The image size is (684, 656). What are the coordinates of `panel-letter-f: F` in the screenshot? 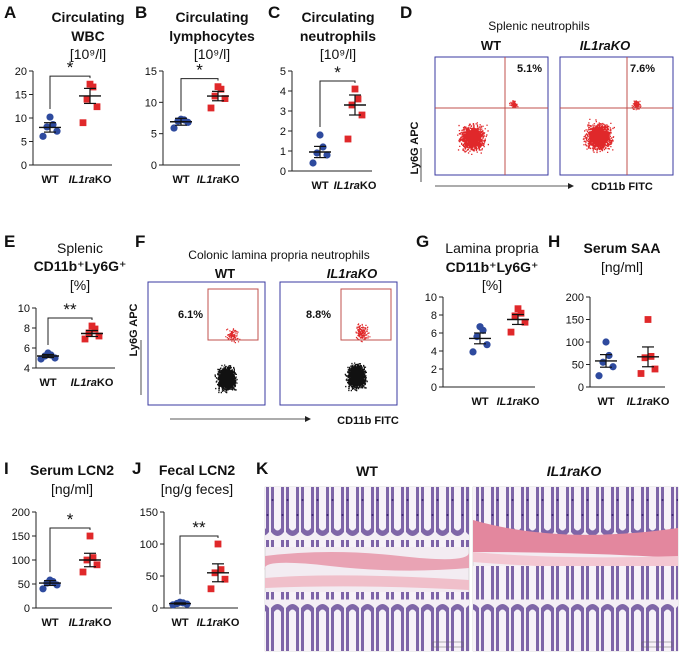 It's located at (140, 241).